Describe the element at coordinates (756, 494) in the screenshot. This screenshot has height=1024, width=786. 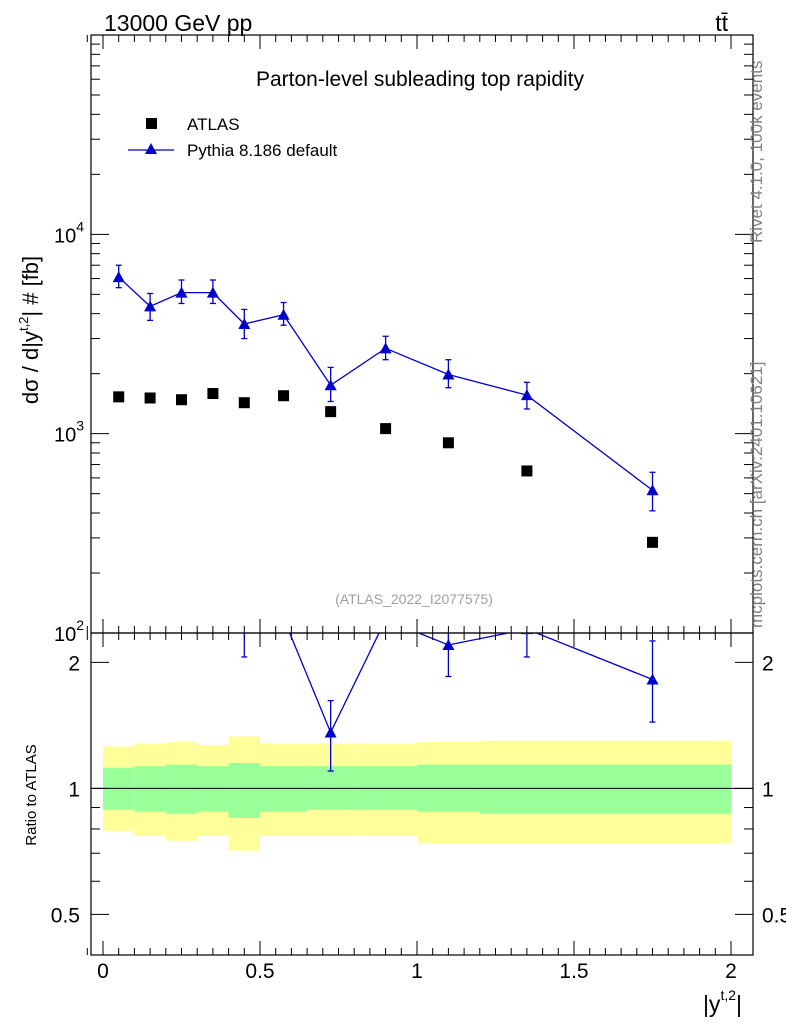
I see `mcplots-label: mcplots.cern.ch [arXiv:2401.10621]` at that location.